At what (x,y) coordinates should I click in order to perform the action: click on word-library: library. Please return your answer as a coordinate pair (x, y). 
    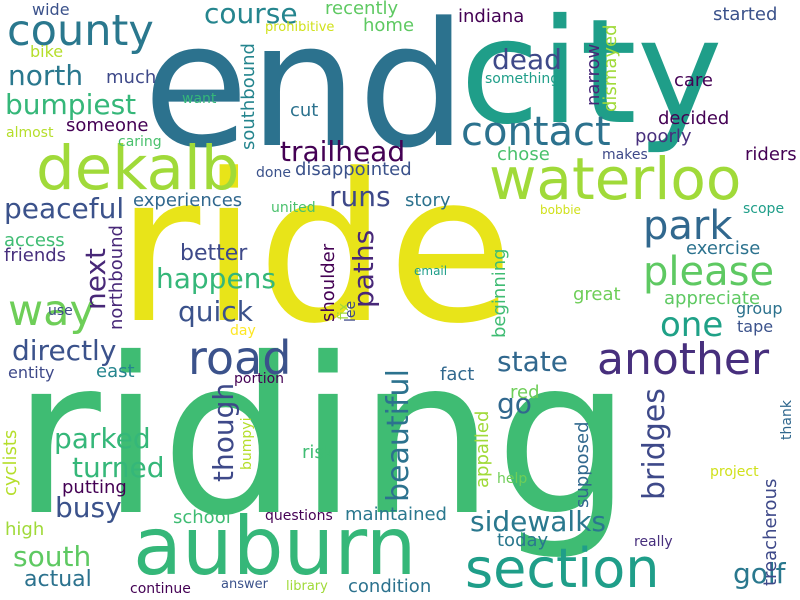
    Looking at the image, I should click on (307, 586).